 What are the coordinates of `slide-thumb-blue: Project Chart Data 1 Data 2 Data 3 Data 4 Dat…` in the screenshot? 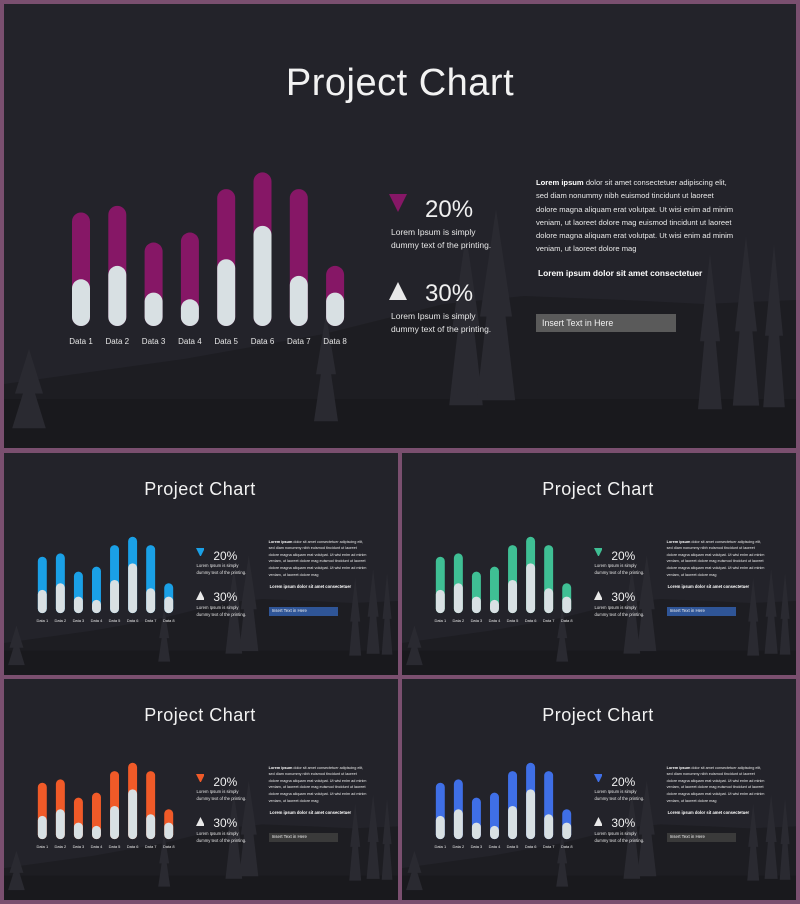 It's located at (201, 564).